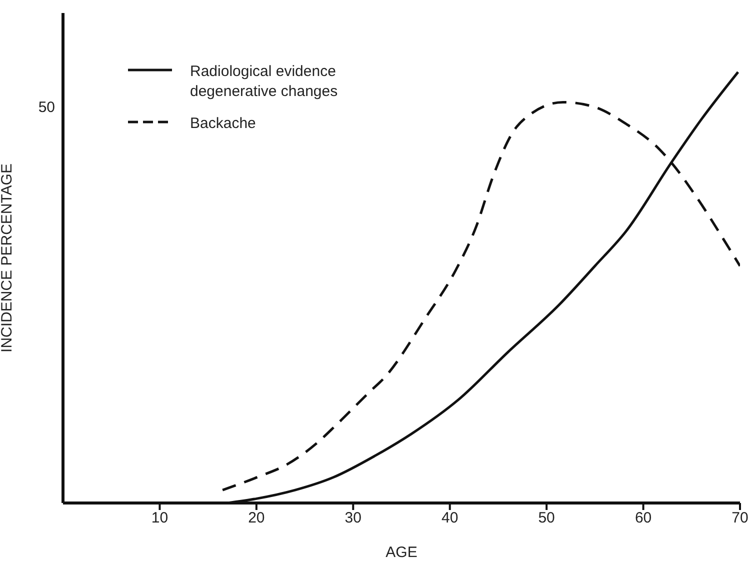 The width and height of the screenshot is (750, 571). I want to click on legend-label: Radiological evidence degenerative changes, so click(264, 82).